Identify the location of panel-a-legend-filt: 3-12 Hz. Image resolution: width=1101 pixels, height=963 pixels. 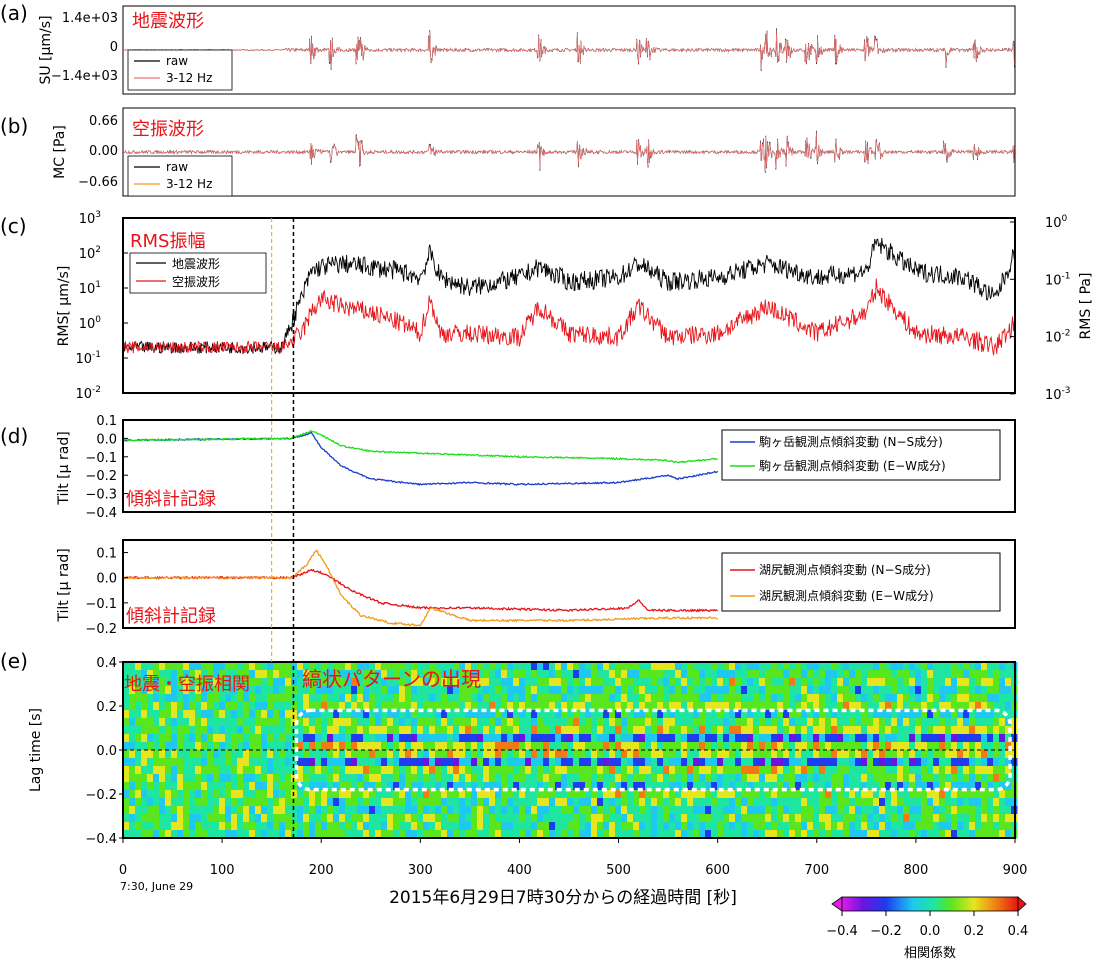
(189, 78).